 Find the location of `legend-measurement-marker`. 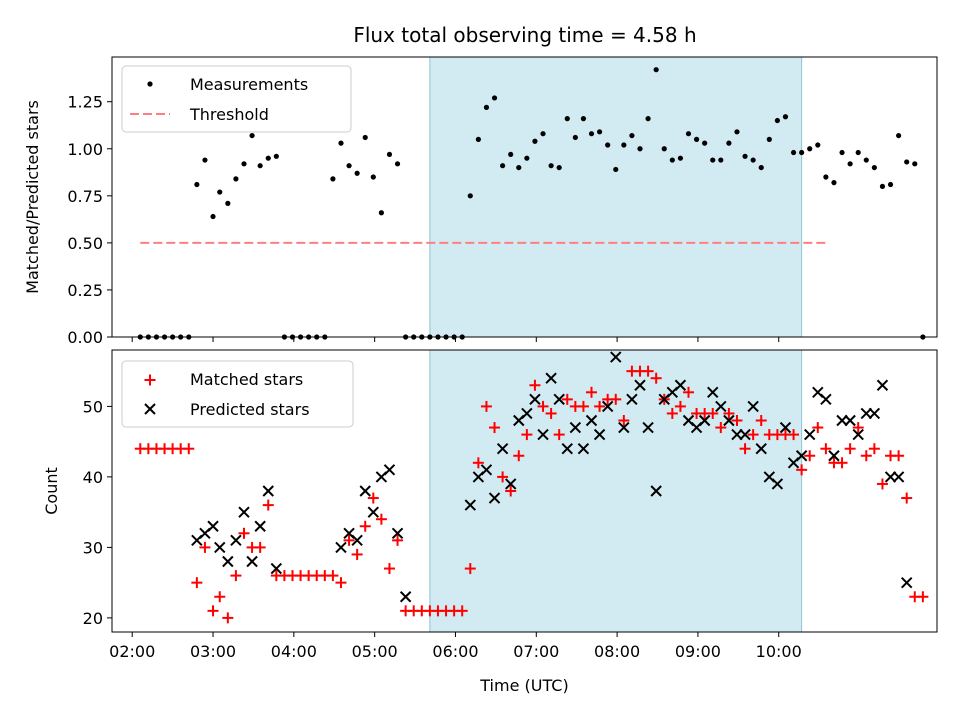

legend-measurement-marker is located at coordinates (150, 84).